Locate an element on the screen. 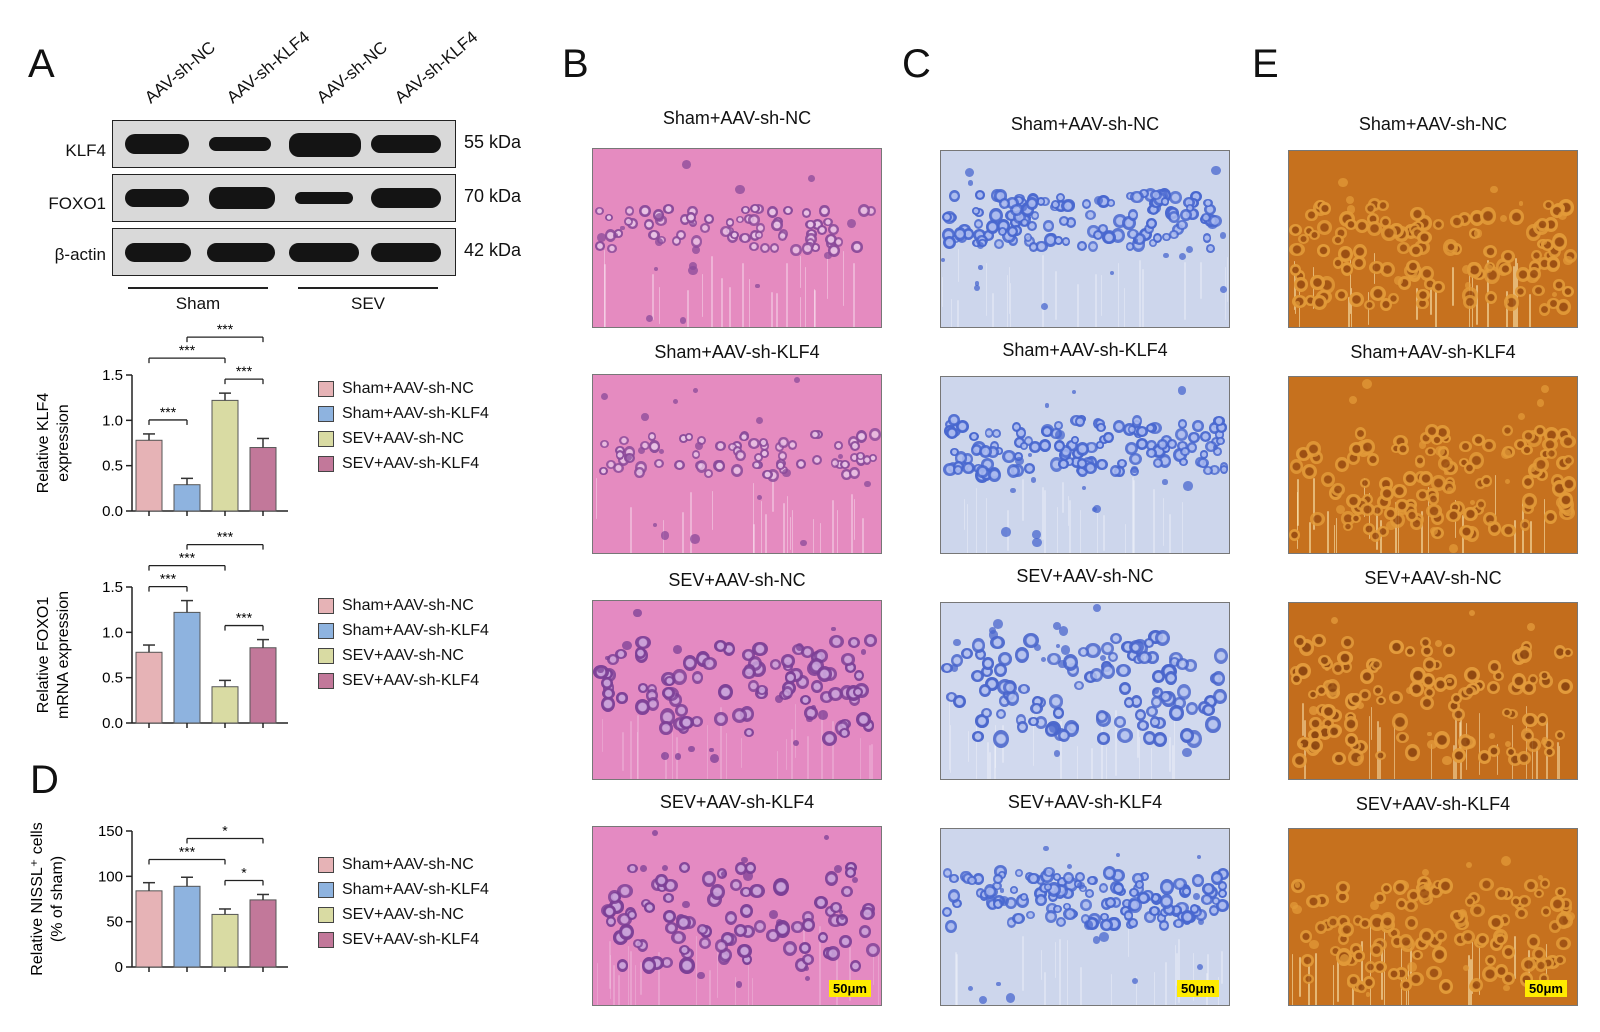 This screenshot has width=1600, height=1032. silver-image-sev-klf4: 50μm is located at coordinates (1433, 917).